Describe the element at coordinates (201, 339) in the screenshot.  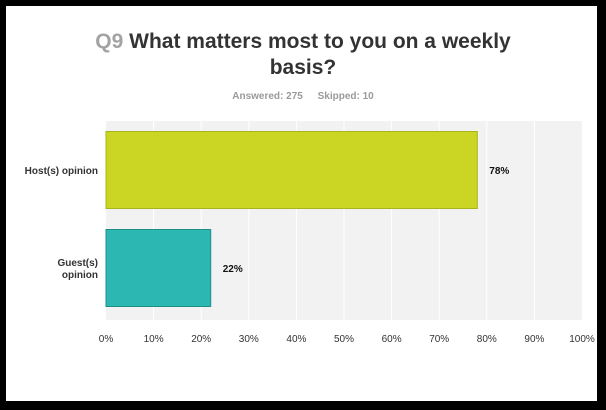
I see `x-tick-label: 20%` at that location.